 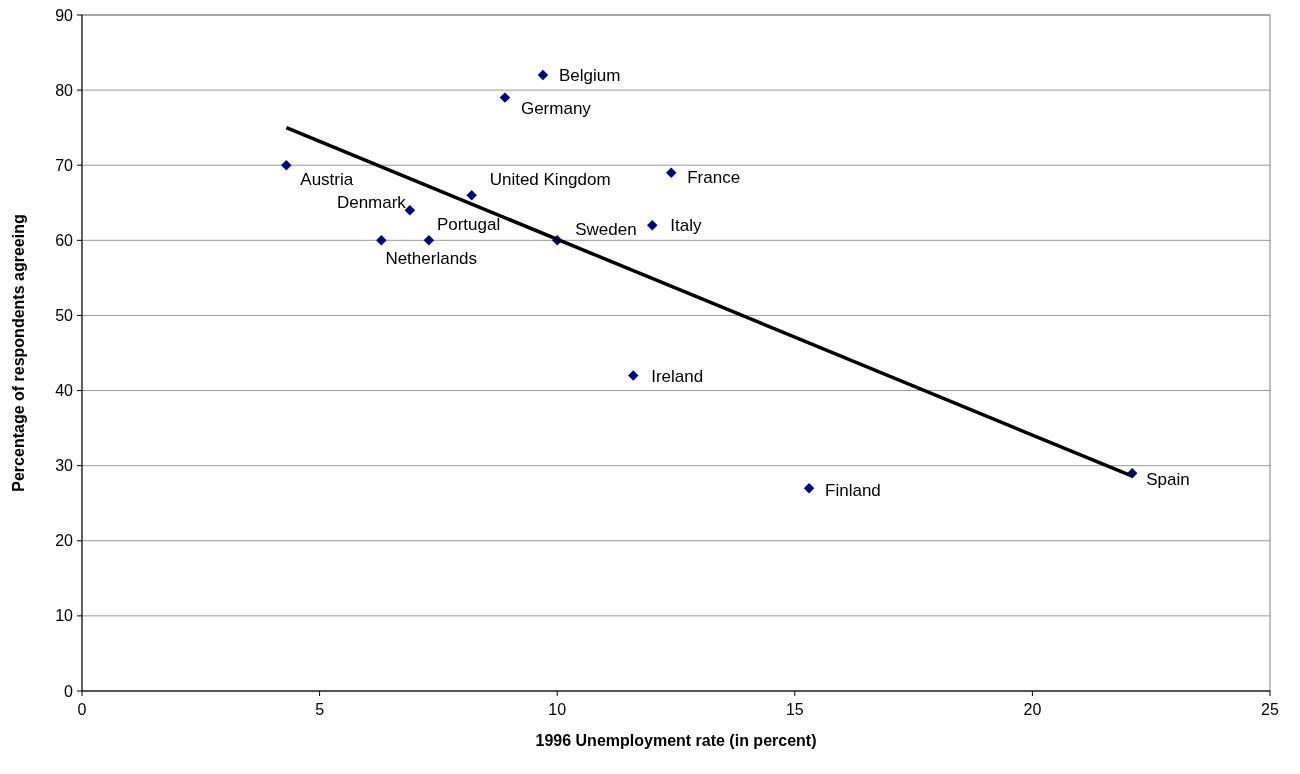 I want to click on annotation: United Kingdom, so click(x=550, y=180).